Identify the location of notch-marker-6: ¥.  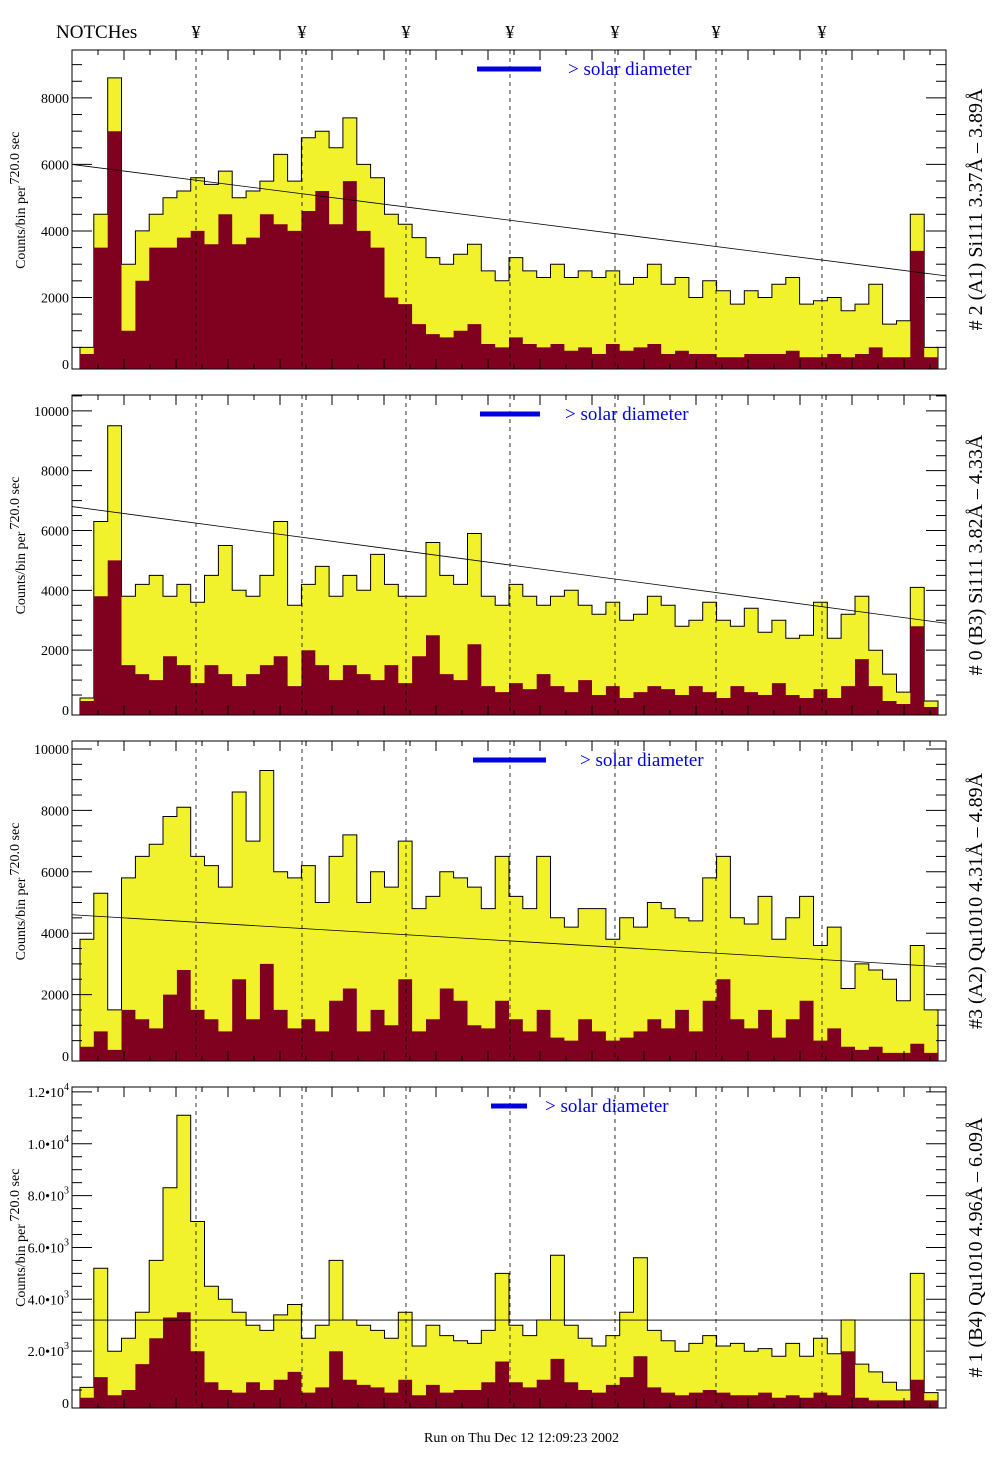
(716, 32).